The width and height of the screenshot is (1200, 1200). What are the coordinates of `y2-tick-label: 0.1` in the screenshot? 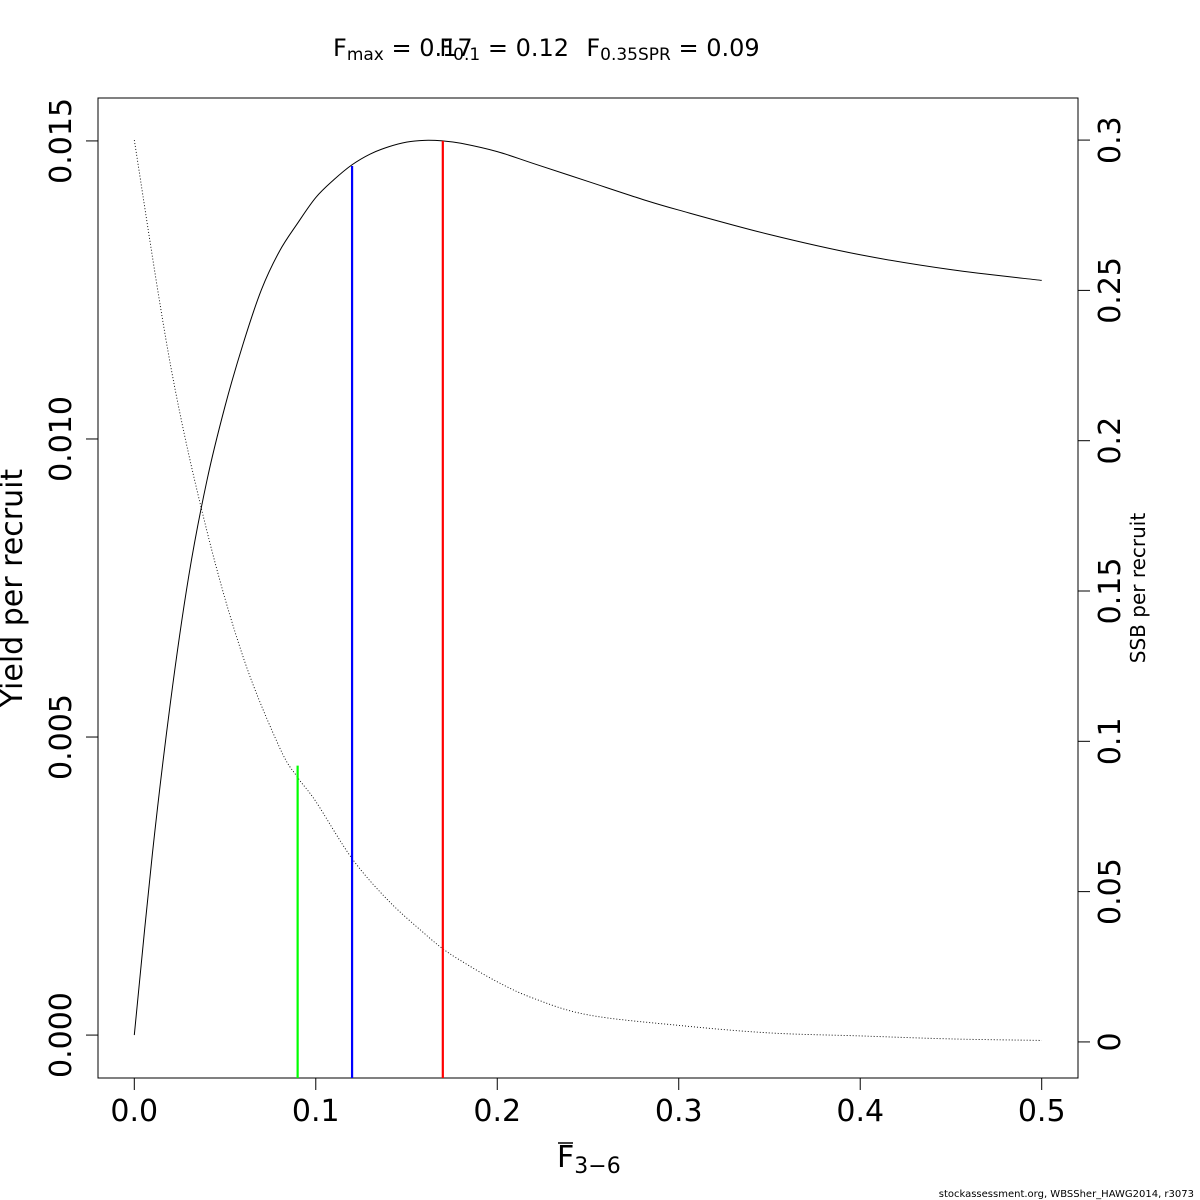 It's located at (1110, 741).